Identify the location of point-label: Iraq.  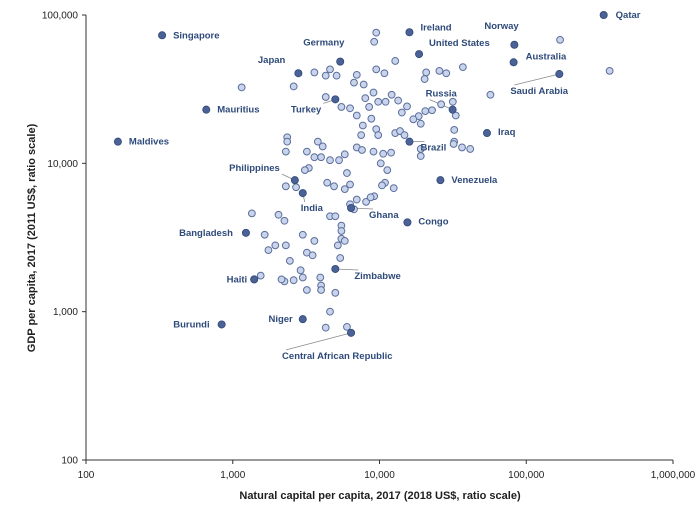
(507, 132).